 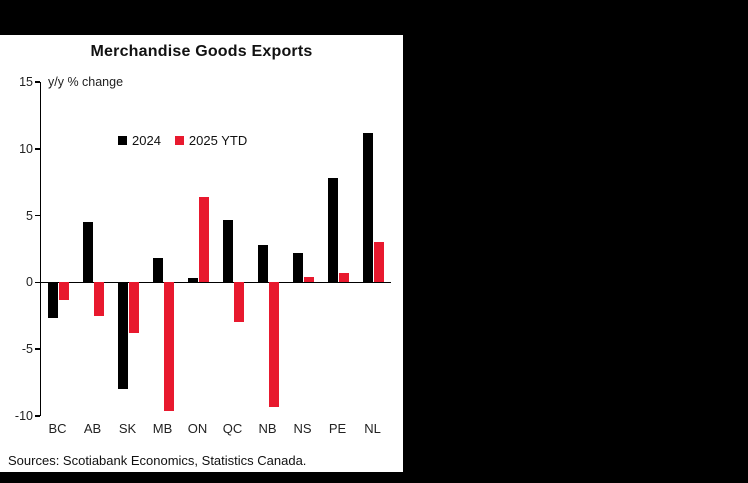 What do you see at coordinates (23, 416) in the screenshot?
I see `y-axis-tick-label: -10` at bounding box center [23, 416].